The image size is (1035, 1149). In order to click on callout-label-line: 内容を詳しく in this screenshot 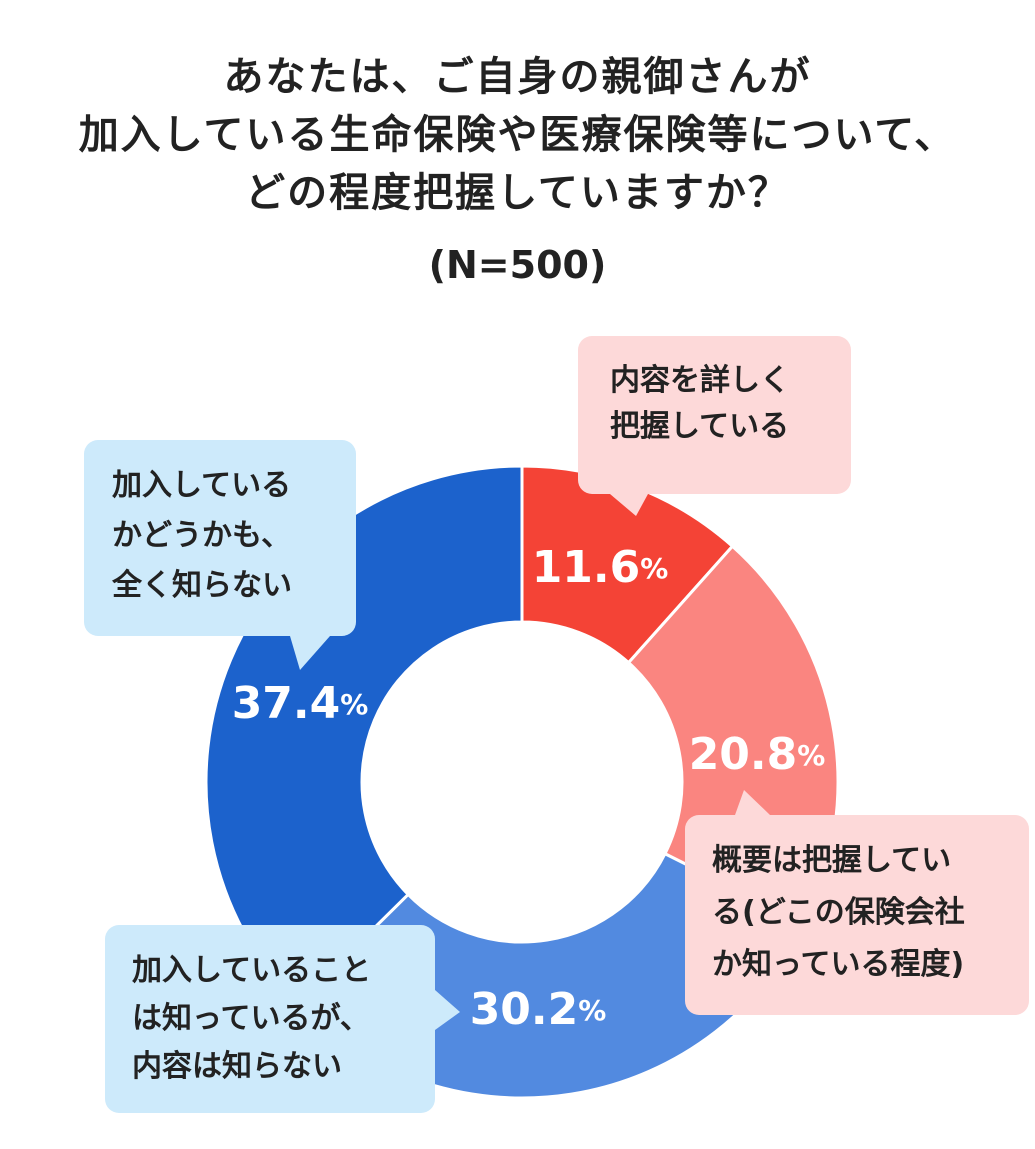, I will do `click(700, 380)`.